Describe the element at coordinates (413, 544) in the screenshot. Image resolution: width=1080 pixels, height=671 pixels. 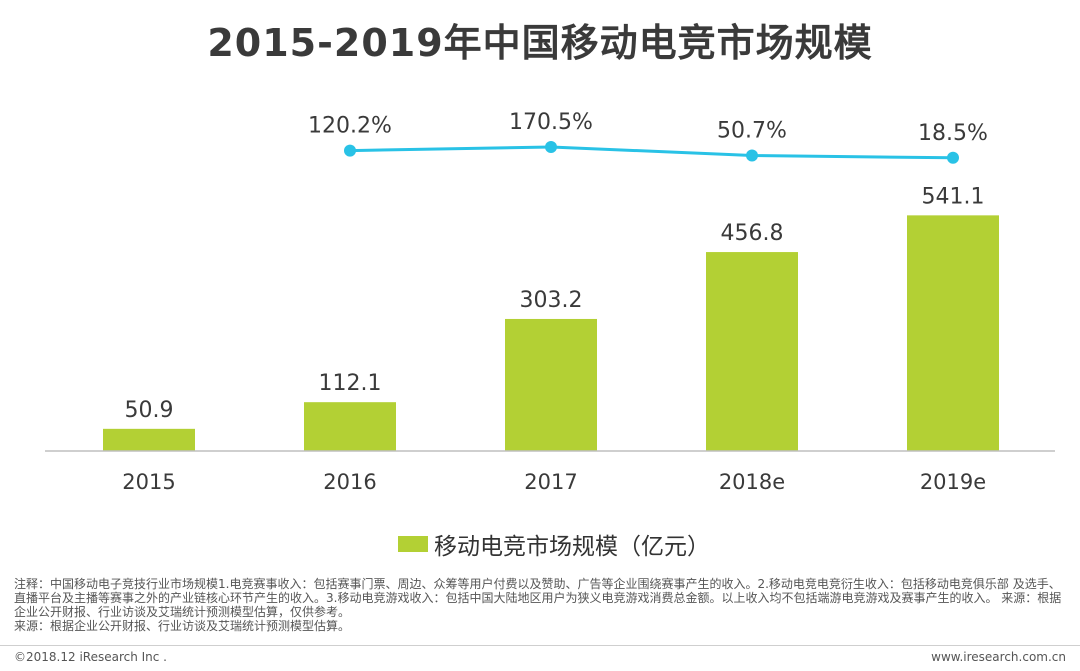
I see `legend-swatch` at that location.